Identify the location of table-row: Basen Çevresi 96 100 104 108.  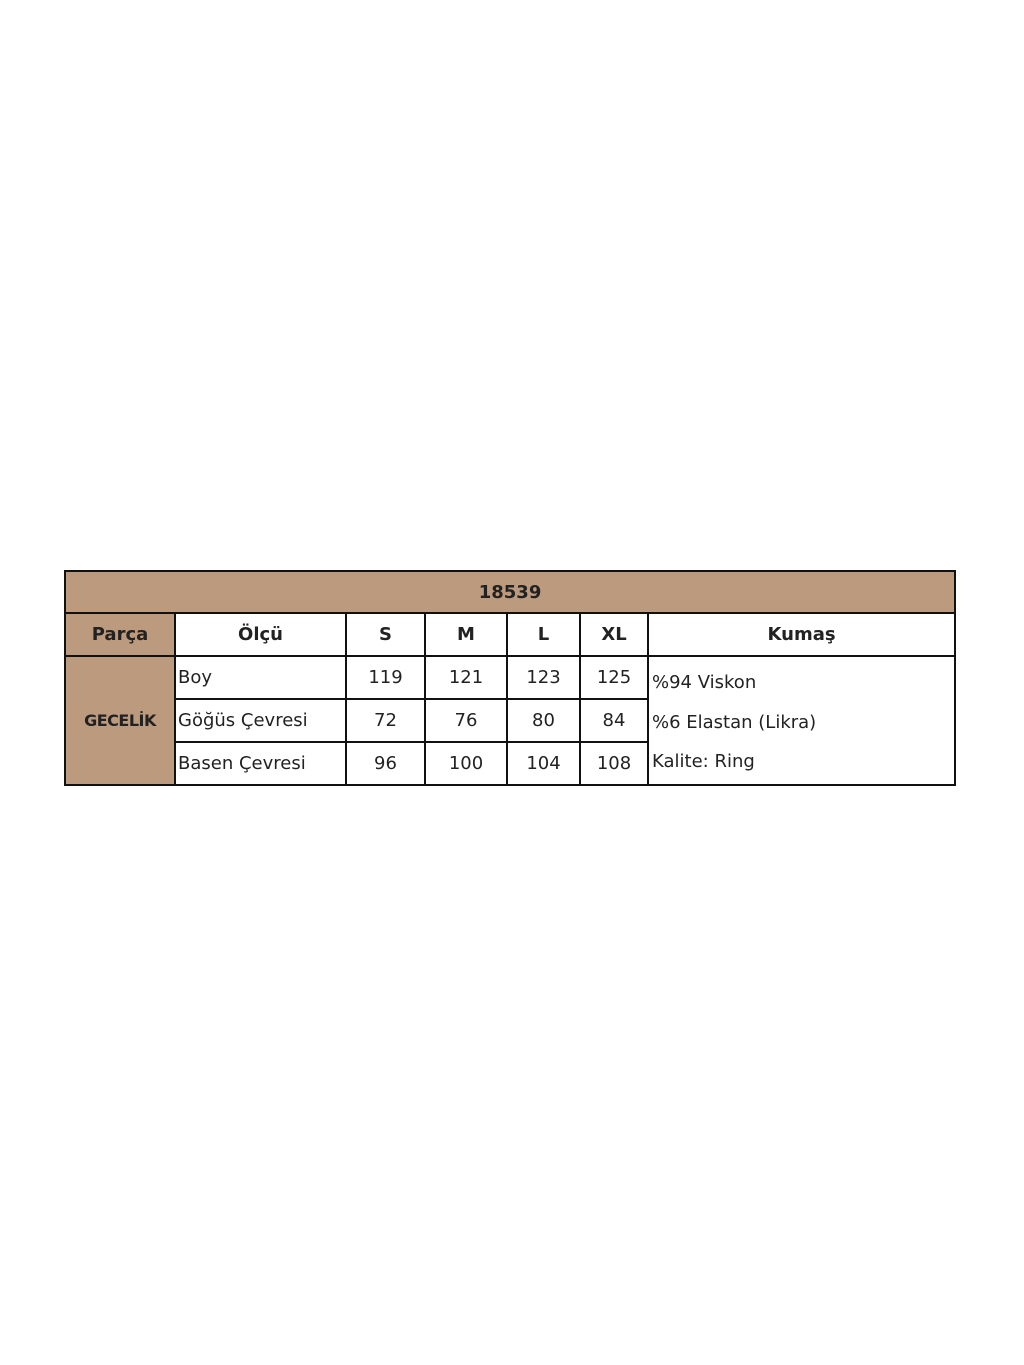
(510, 763).